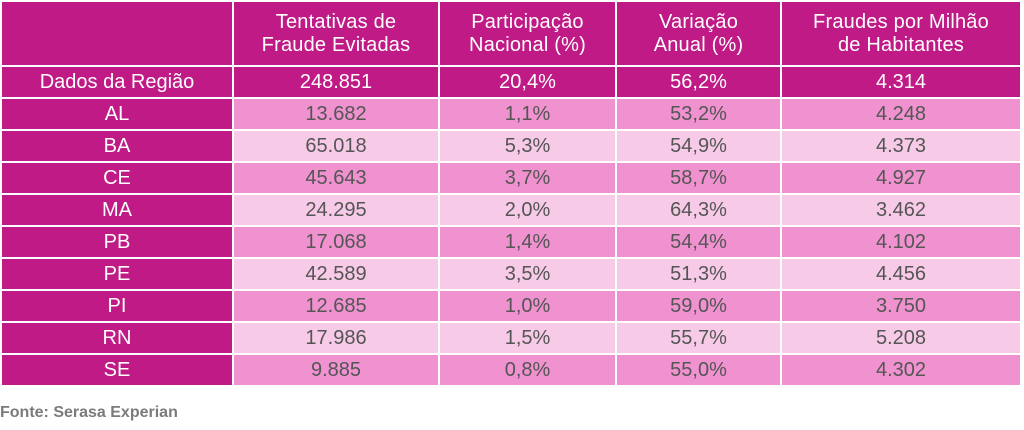 The image size is (1024, 430). I want to click on participacao-cell: 1,0%, so click(527, 306).